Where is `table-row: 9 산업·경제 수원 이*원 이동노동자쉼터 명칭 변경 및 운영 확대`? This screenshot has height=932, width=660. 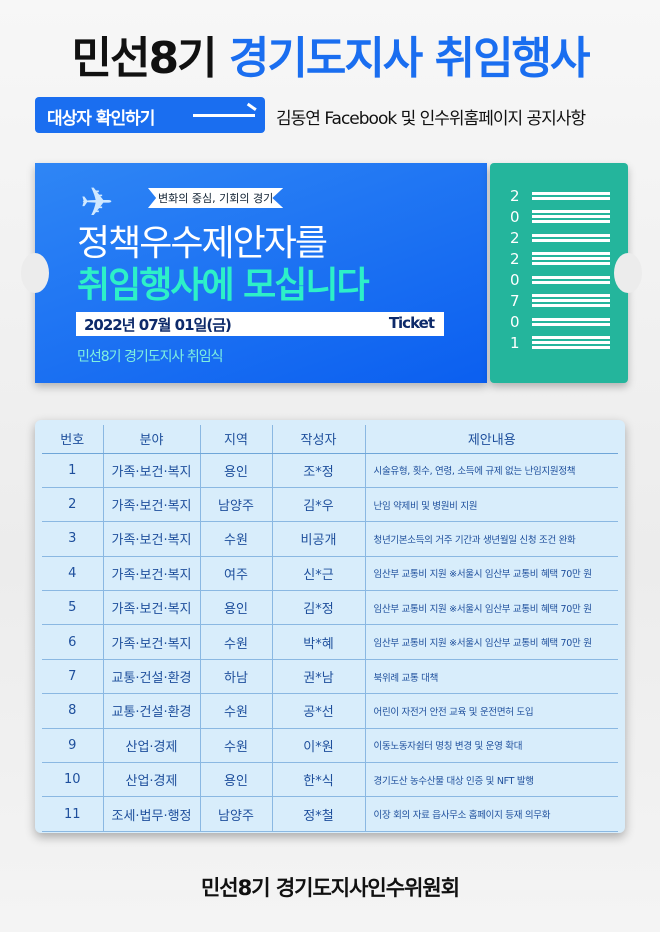
table-row: 9 산업·경제 수원 이*원 이동노동자쉼터 명칭 변경 및 운영 확대 is located at coordinates (330, 746).